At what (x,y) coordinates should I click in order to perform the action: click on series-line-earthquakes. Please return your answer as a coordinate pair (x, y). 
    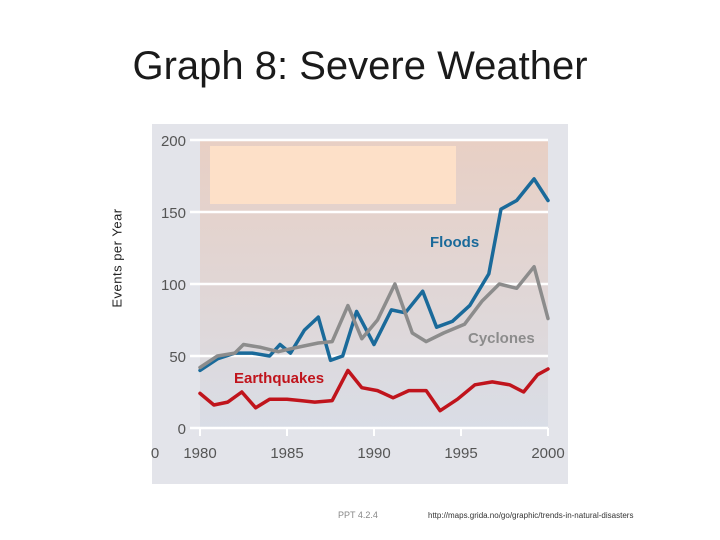
    Looking at the image, I should click on (374, 390).